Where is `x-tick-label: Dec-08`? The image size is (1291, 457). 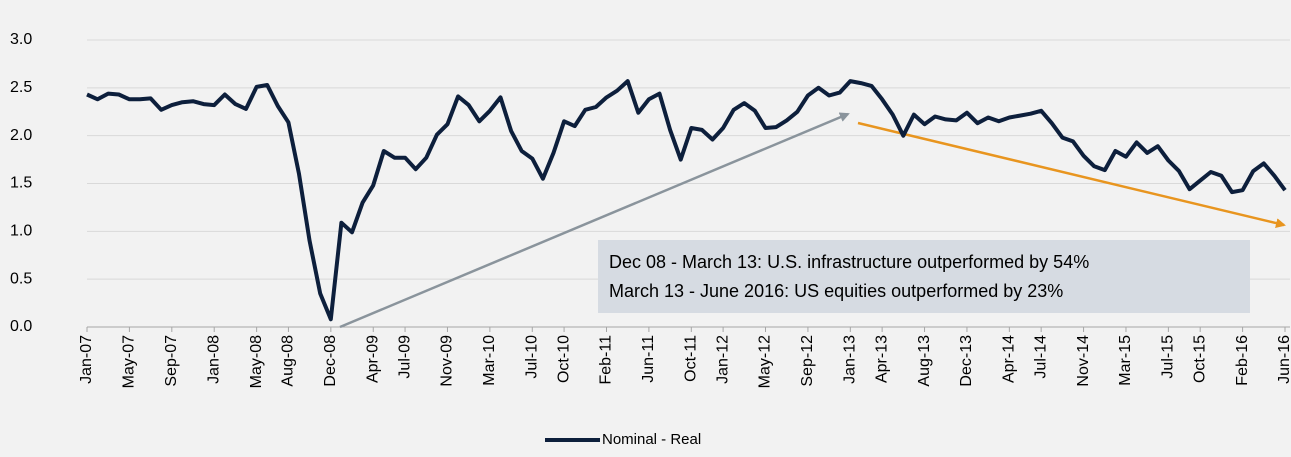
x-tick-label: Dec-08 is located at coordinates (330, 361).